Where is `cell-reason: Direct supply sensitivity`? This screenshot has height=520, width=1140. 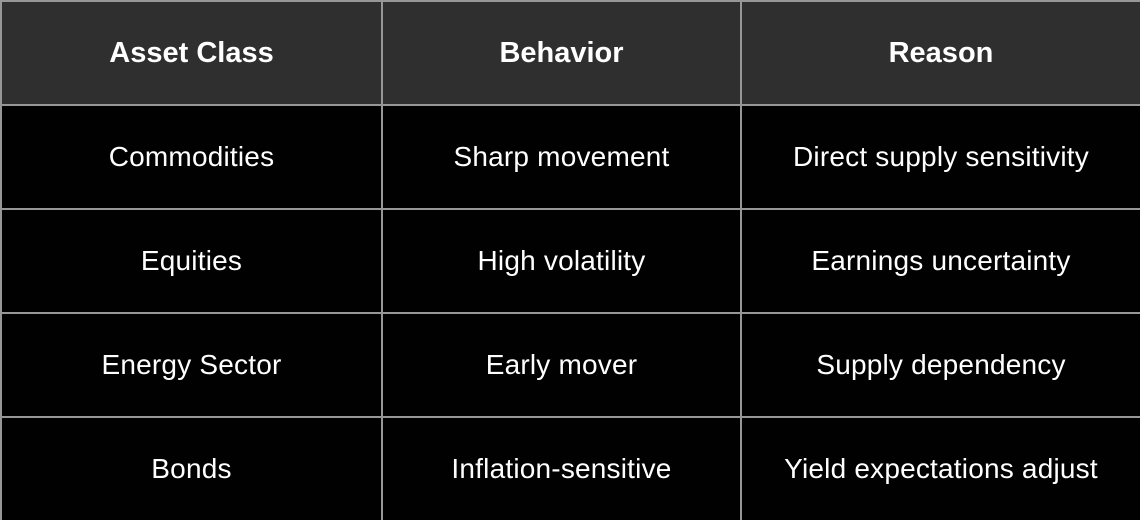
cell-reason: Direct supply sensitivity is located at coordinates (940, 157).